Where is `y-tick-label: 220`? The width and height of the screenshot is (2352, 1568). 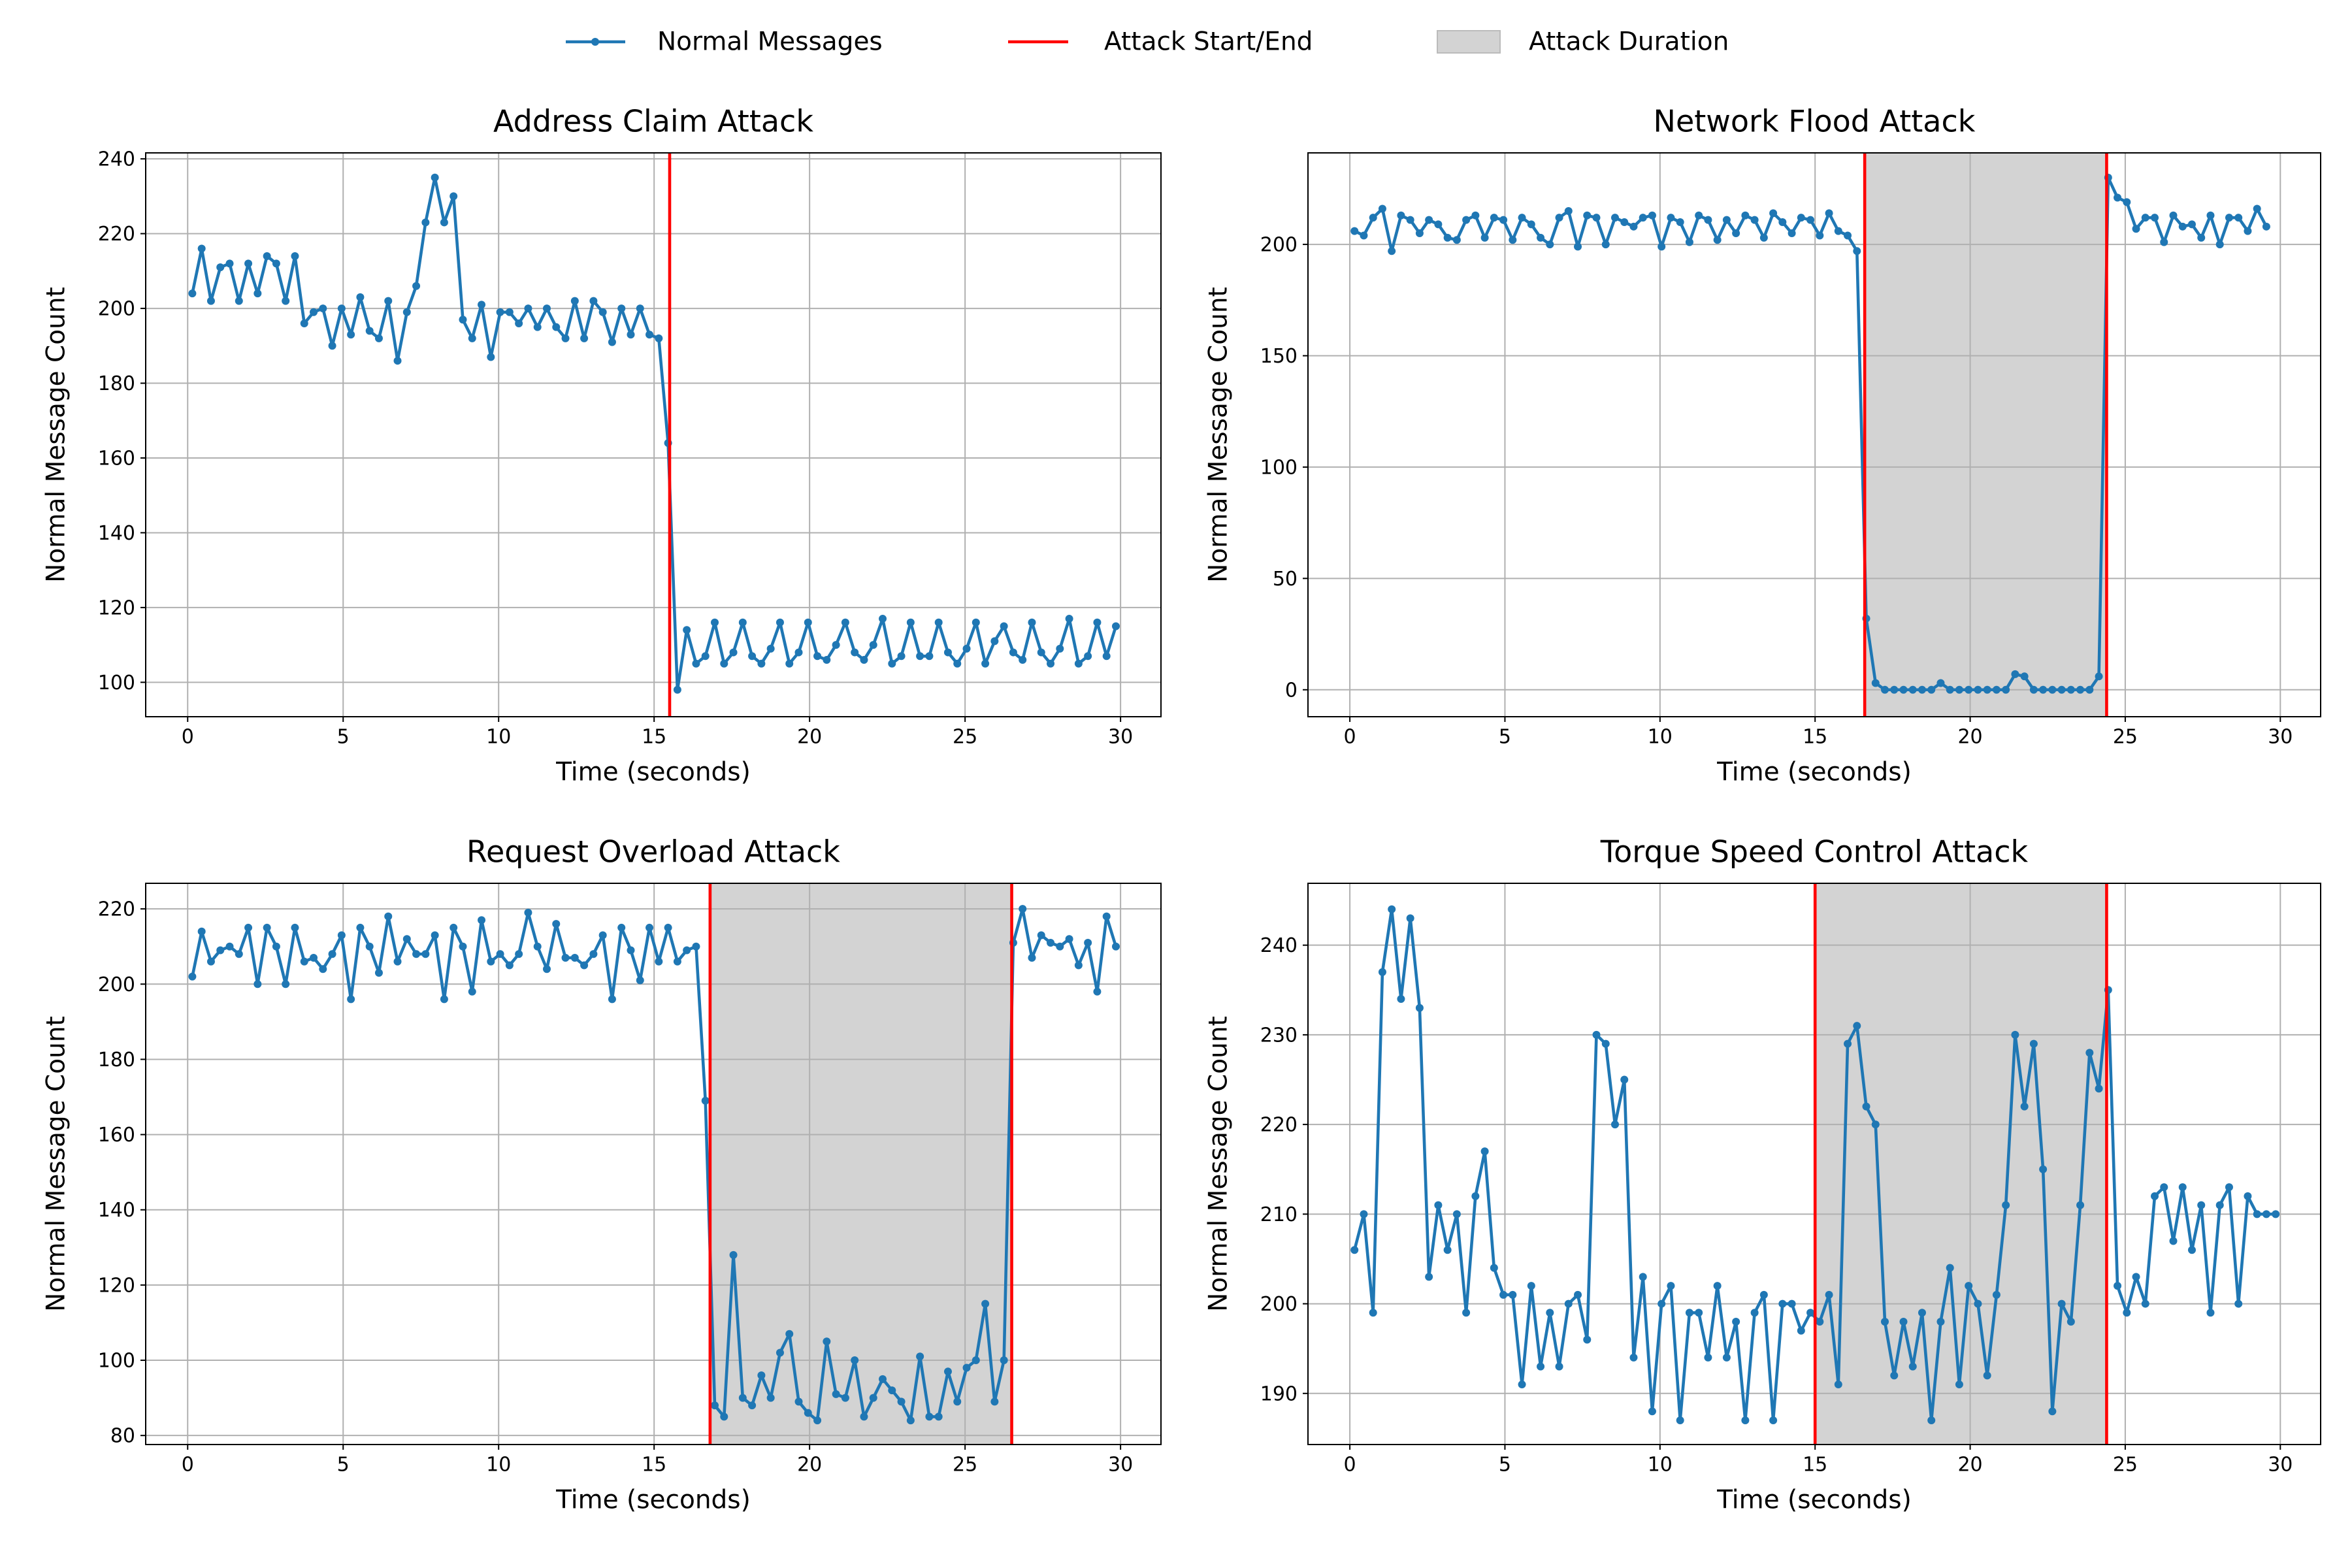
y-tick-label: 220 is located at coordinates (116, 909).